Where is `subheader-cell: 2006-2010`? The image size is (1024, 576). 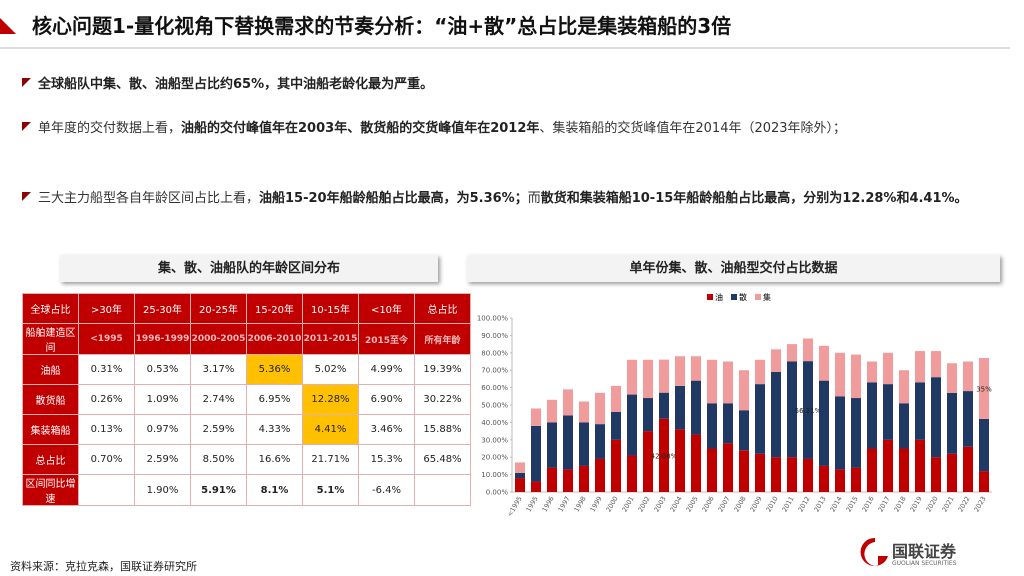
subheader-cell: 2006-2010 is located at coordinates (274, 339).